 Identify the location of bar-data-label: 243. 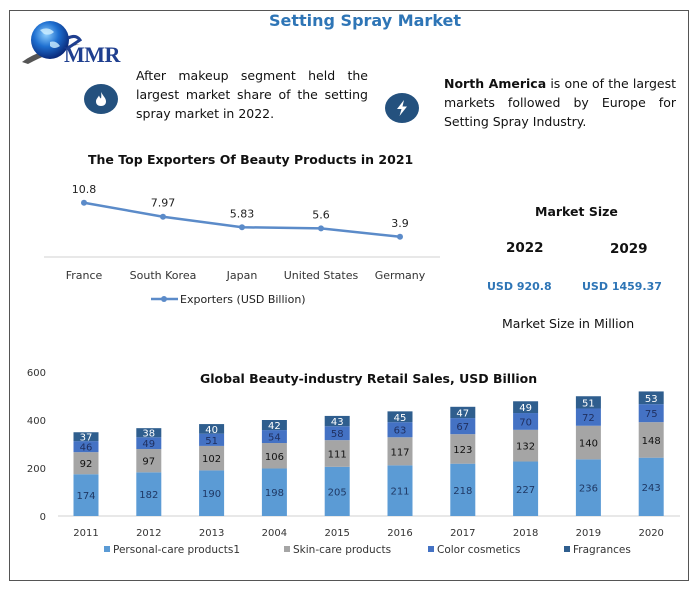
(651, 488).